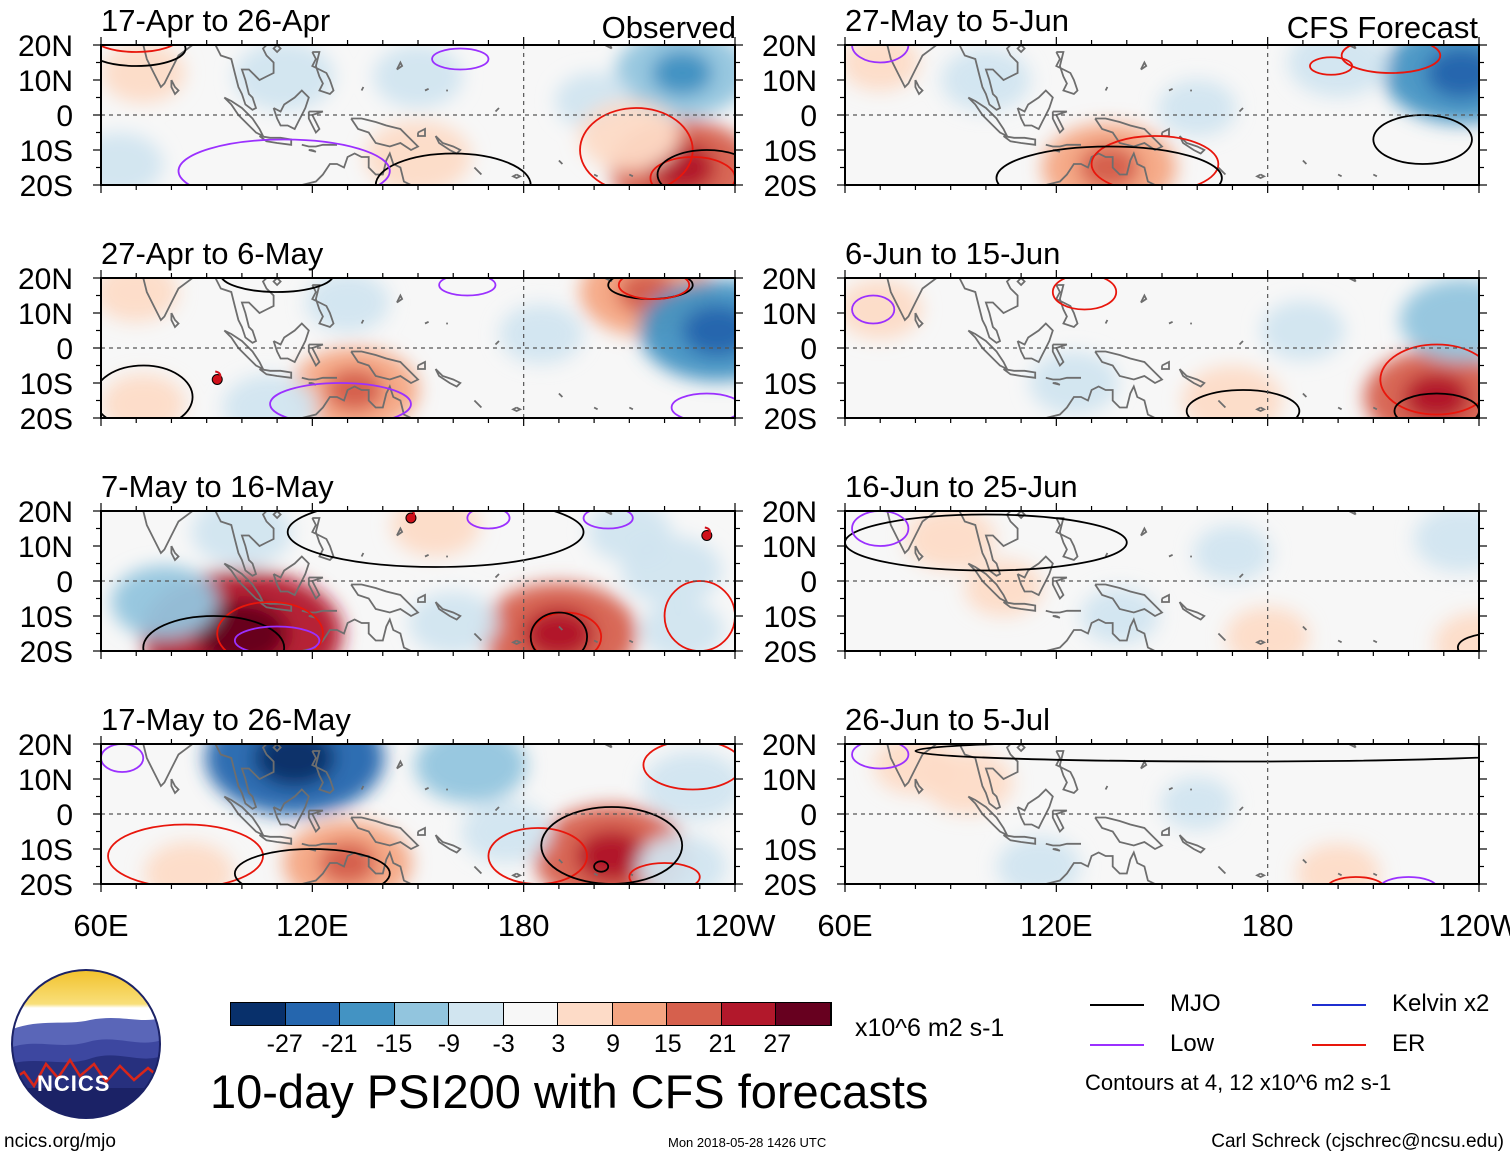 The width and height of the screenshot is (1510, 1158). Describe the element at coordinates (640, 1014) in the screenshot. I see `colorbar-swatch` at that location.